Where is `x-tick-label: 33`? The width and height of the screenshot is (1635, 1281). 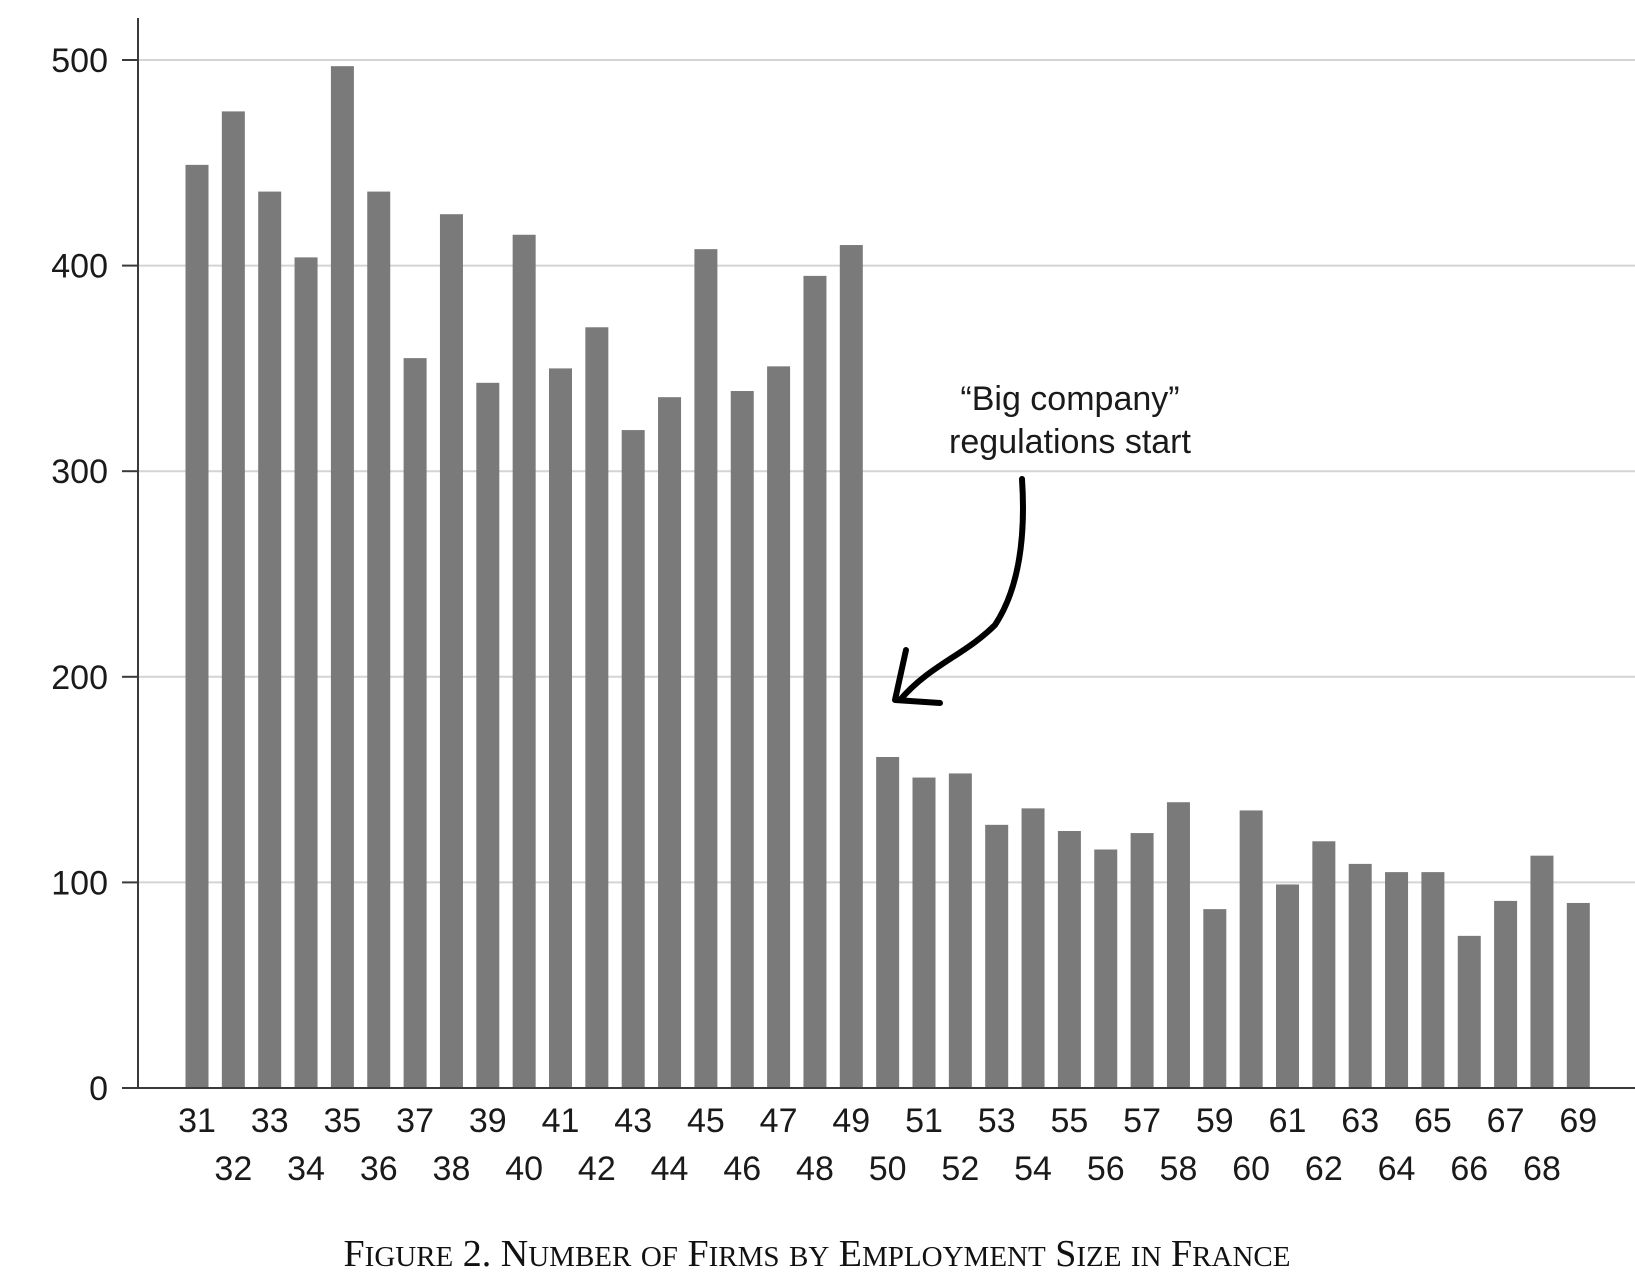 x-tick-label: 33 is located at coordinates (270, 1121).